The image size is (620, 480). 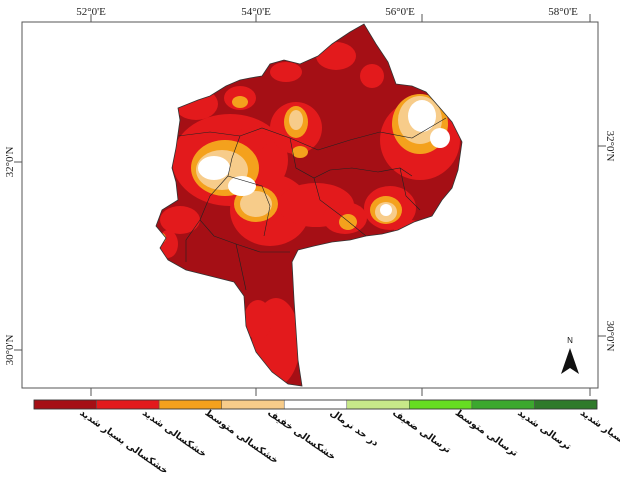 What do you see at coordinates (610, 336) in the screenshot?
I see `lat-label-30-right: 30°0'N` at bounding box center [610, 336].